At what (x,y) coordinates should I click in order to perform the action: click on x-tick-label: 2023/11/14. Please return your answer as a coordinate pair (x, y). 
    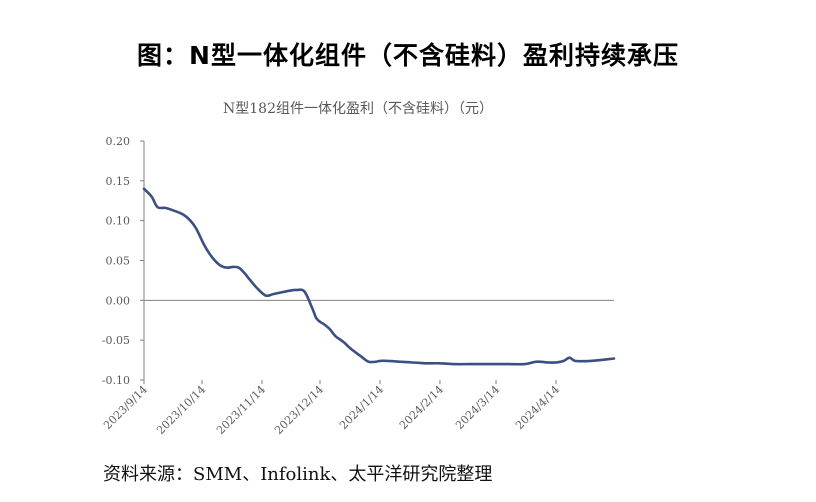
    Looking at the image, I should click on (241, 410).